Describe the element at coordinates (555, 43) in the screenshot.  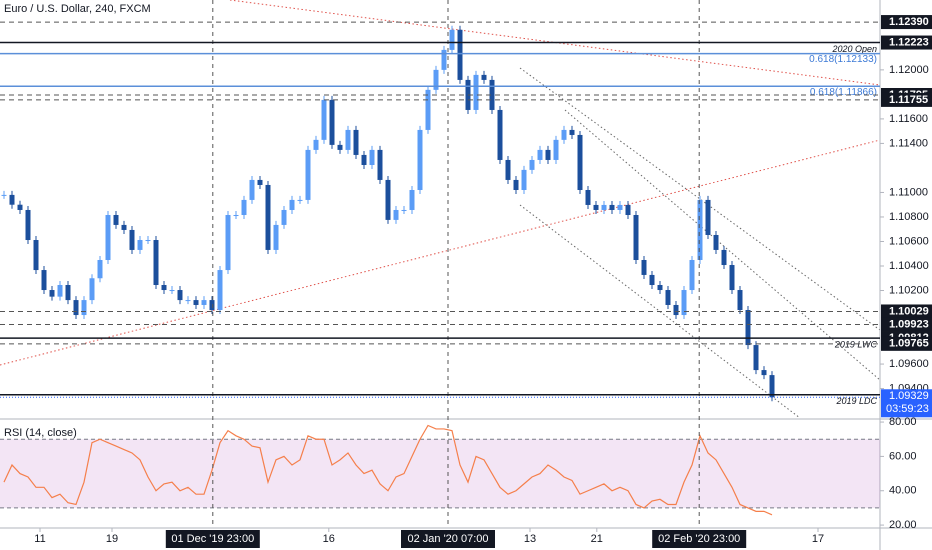
I see `trendline` at that location.